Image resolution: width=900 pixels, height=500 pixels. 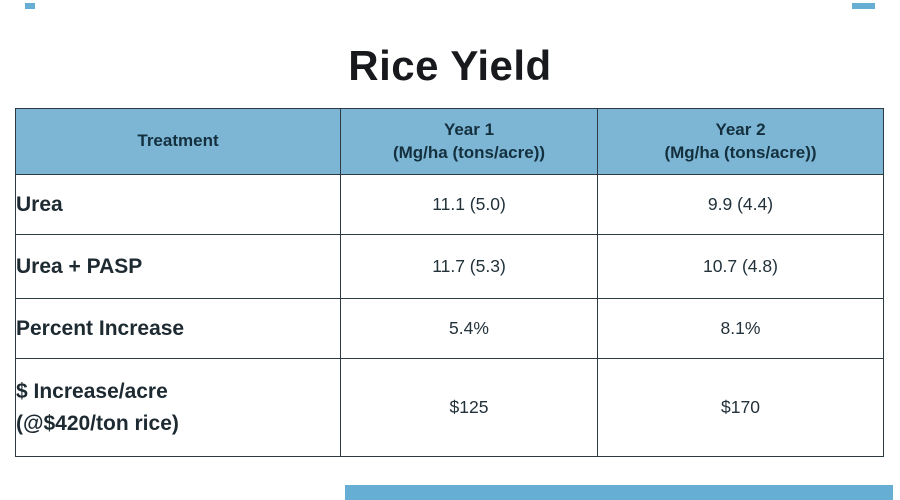 What do you see at coordinates (740, 407) in the screenshot?
I see `cell-dollar-increase-year2: $170` at bounding box center [740, 407].